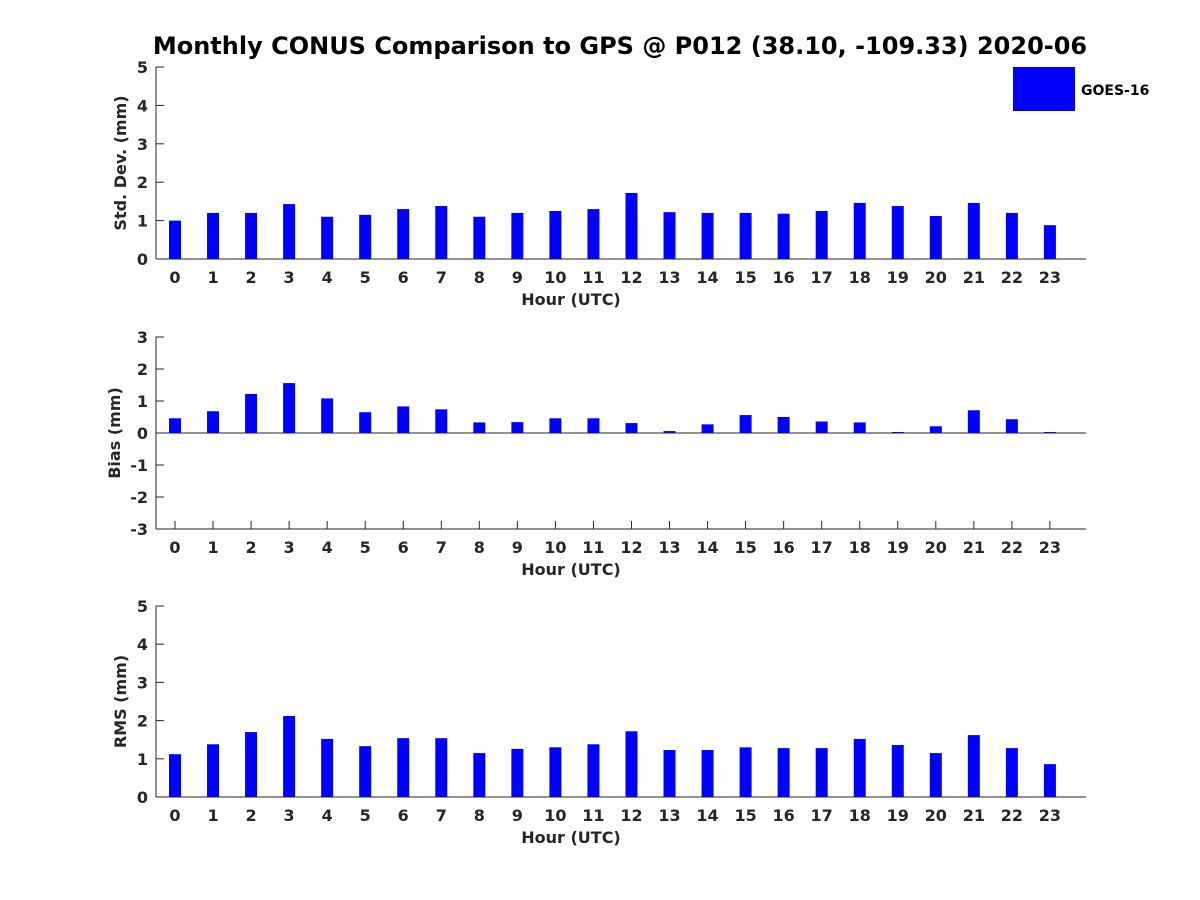 The width and height of the screenshot is (1200, 900). What do you see at coordinates (1012, 547) in the screenshot?
I see `bias-xtick-label: 22` at bounding box center [1012, 547].